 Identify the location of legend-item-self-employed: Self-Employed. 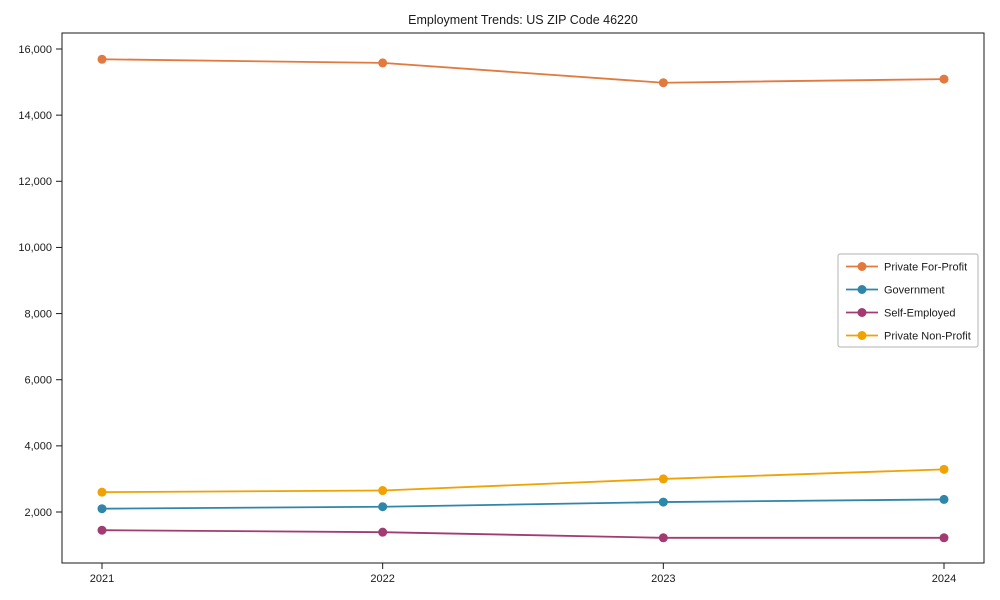
(901, 313).